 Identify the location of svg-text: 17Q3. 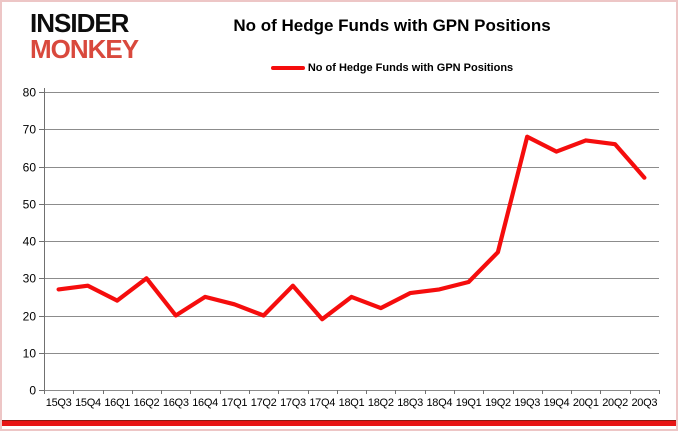
(293, 403).